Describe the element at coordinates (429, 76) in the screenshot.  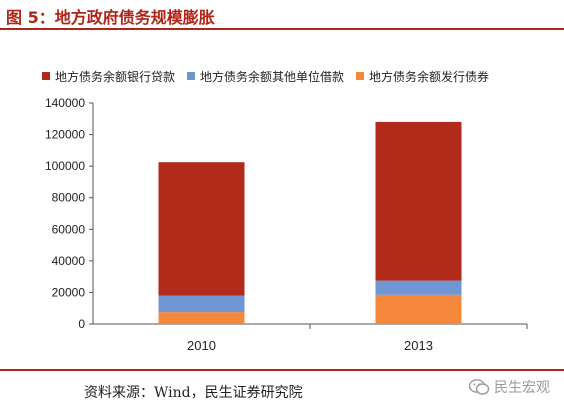
I see `legend-label: 地方债务余额发行债券` at that location.